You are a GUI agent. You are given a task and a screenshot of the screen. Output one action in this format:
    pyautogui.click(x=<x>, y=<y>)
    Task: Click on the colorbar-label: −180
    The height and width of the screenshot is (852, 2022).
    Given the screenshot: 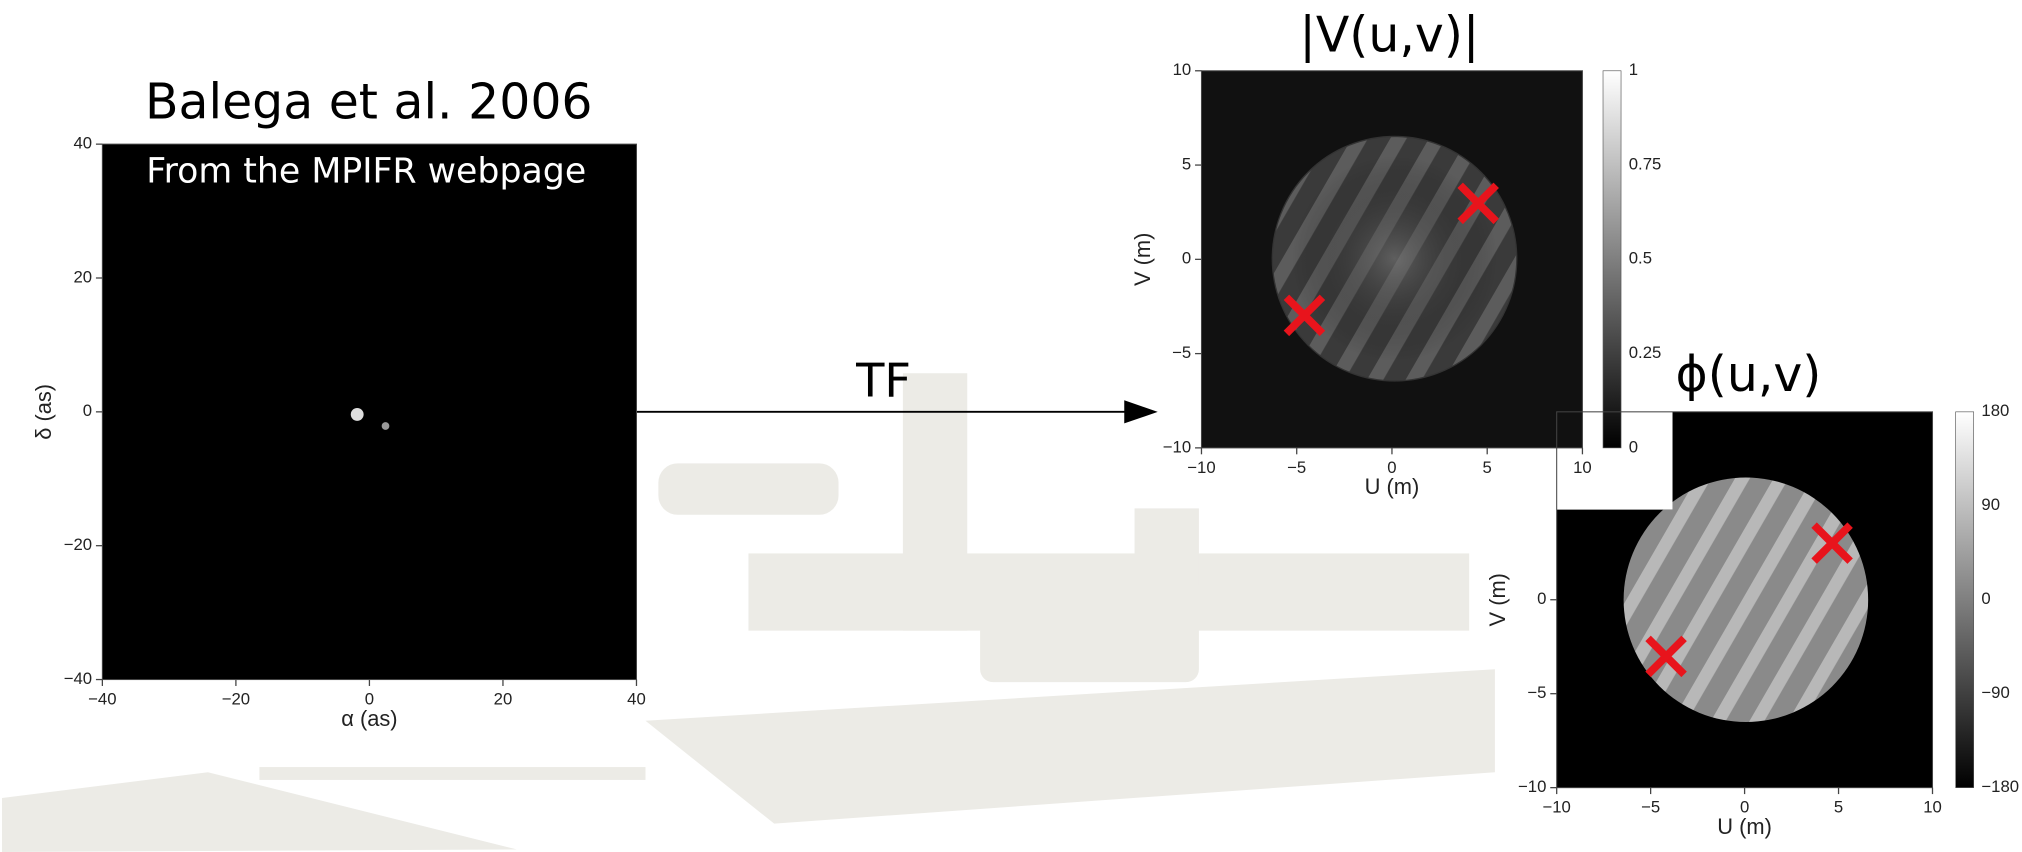 What is the action you would take?
    pyautogui.click(x=2000, y=786)
    